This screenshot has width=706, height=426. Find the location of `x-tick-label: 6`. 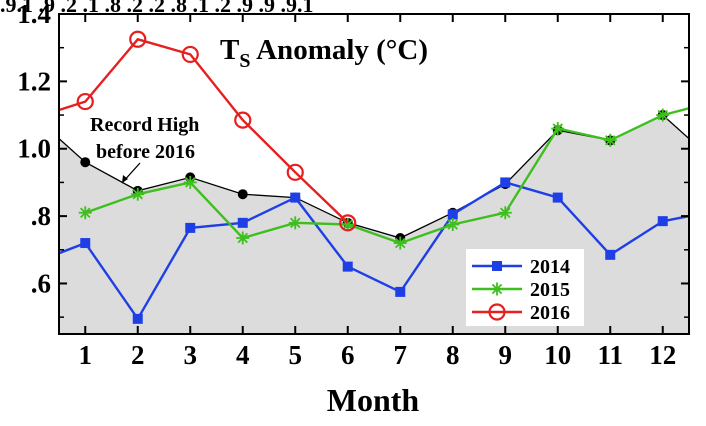

x-tick-label: 6 is located at coordinates (348, 355).